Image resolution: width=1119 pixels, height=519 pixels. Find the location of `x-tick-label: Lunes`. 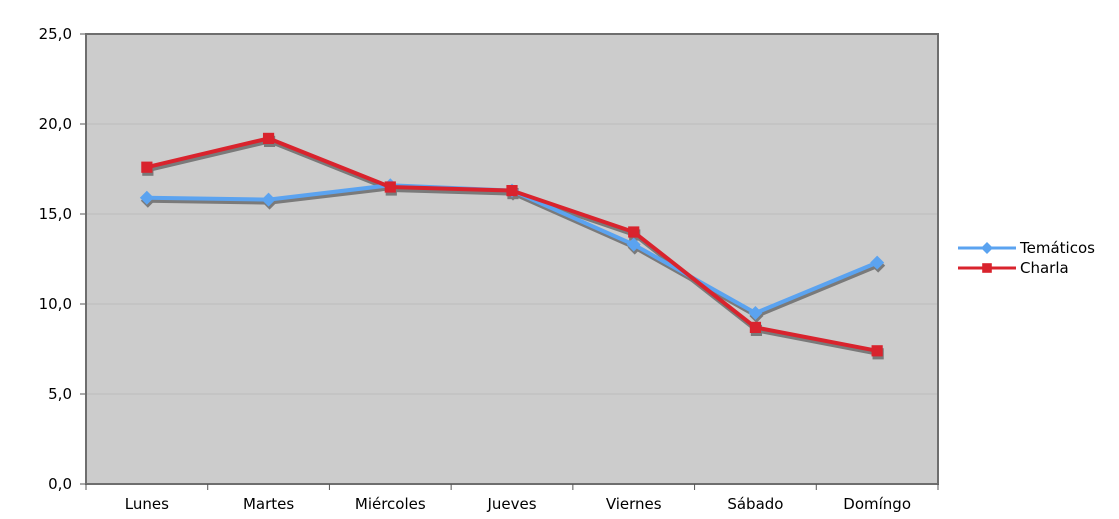

x-tick-label: Lunes is located at coordinates (147, 504).